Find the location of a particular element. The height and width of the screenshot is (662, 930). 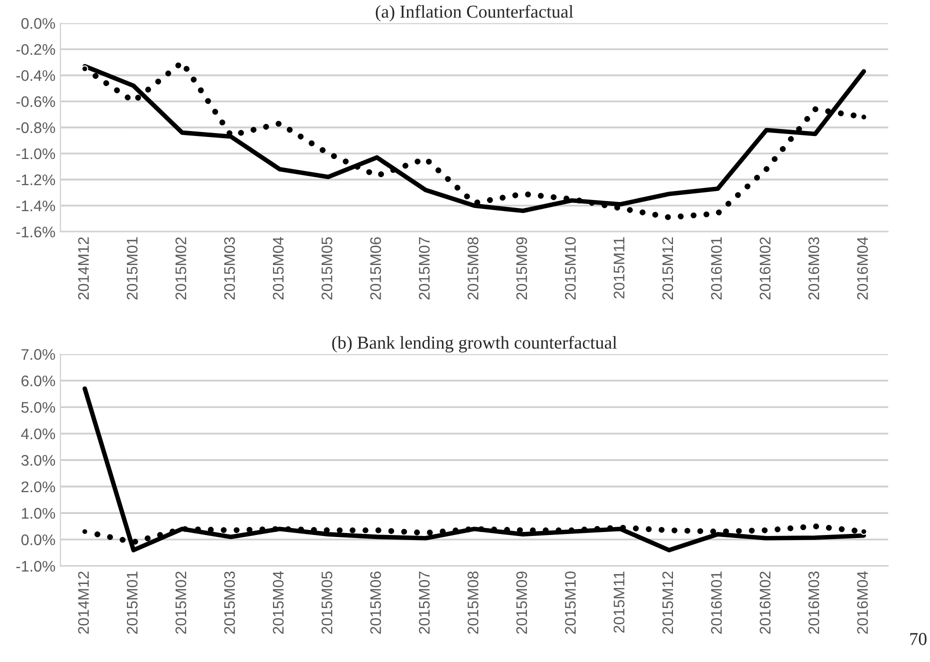

y-tick-label: -0.4% is located at coordinates (36, 75).